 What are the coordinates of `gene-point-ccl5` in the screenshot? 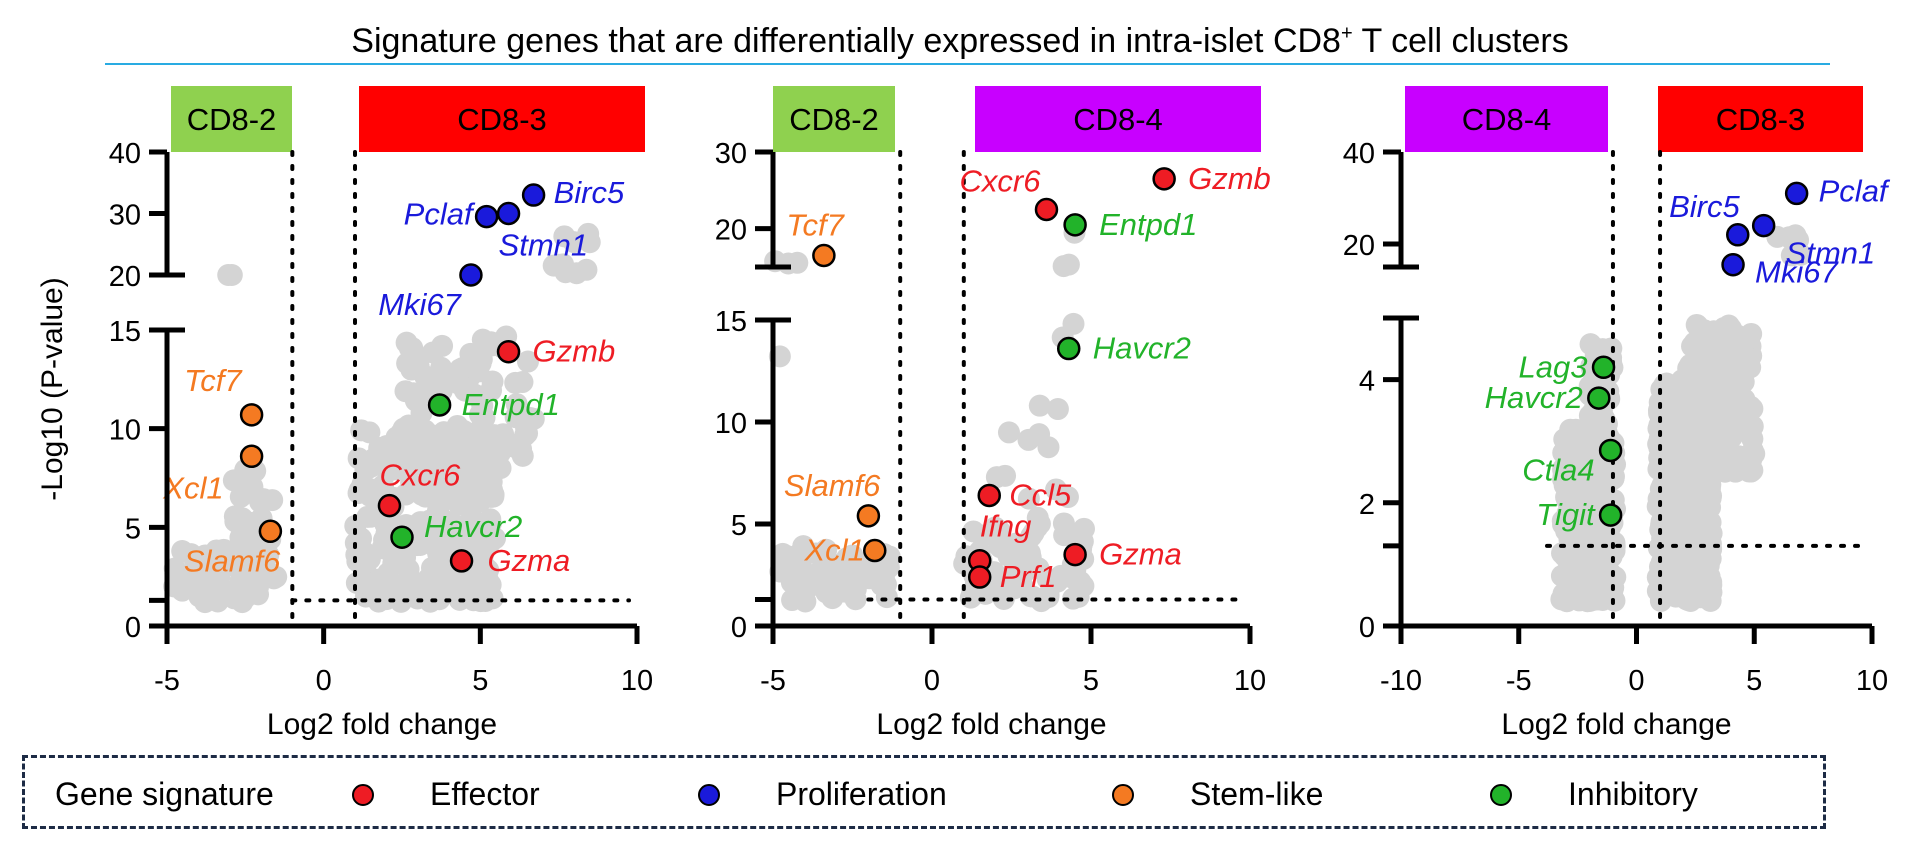 It's located at (989, 495).